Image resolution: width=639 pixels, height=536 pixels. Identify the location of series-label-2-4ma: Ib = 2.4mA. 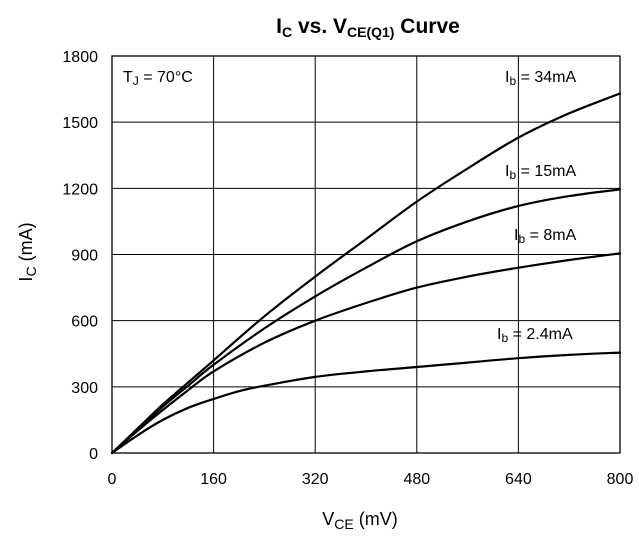
(535, 335).